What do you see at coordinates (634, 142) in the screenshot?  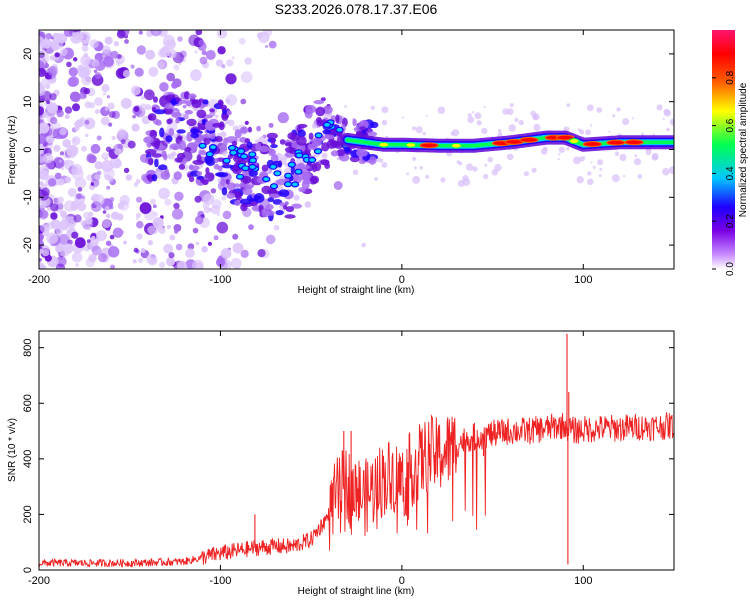 I see `band-peak` at bounding box center [634, 142].